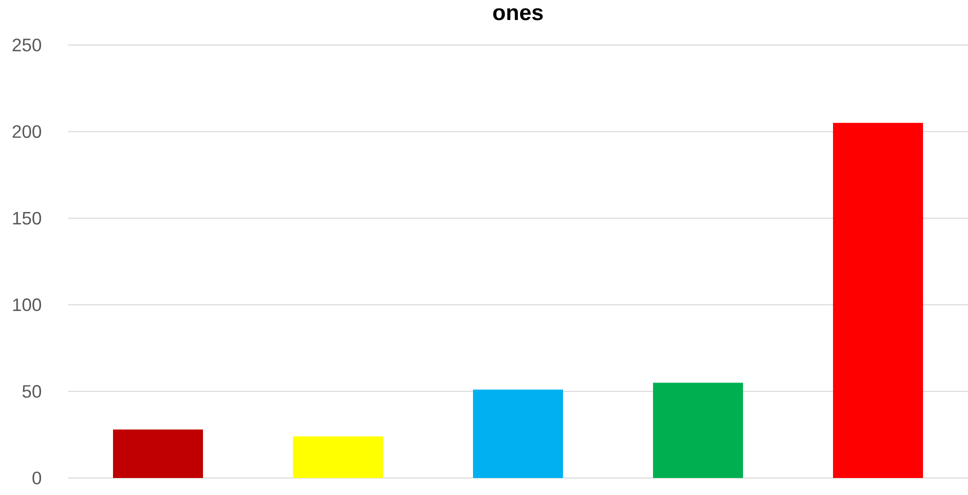  What do you see at coordinates (27, 45) in the screenshot?
I see `y-tick-label: 250` at bounding box center [27, 45].